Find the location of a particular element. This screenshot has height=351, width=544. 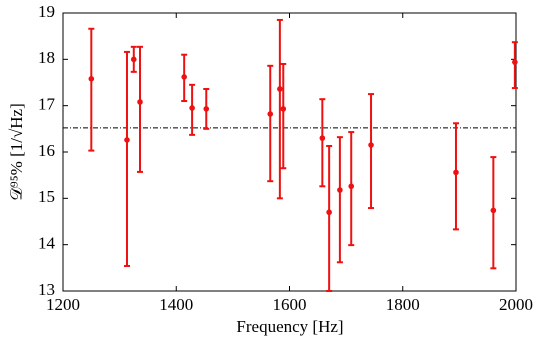

x-tick-label: 1800 is located at coordinates (403, 304).